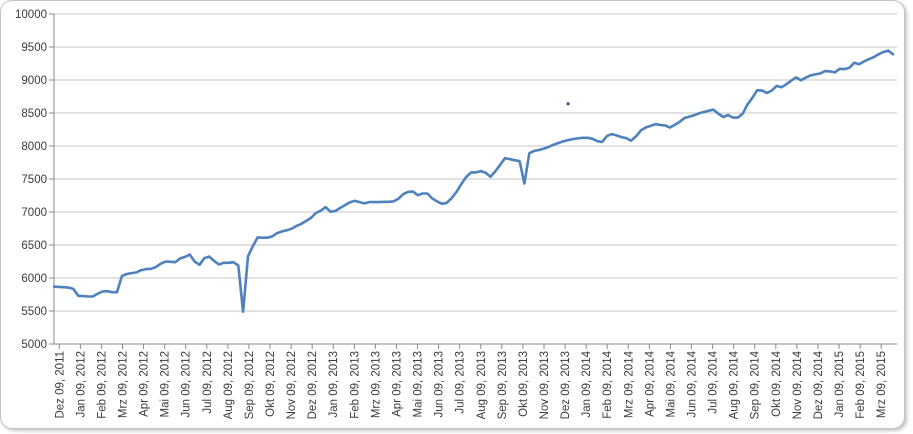  What do you see at coordinates (882, 384) in the screenshot?
I see `x-axis-label: Mrz 09, 2015` at bounding box center [882, 384].